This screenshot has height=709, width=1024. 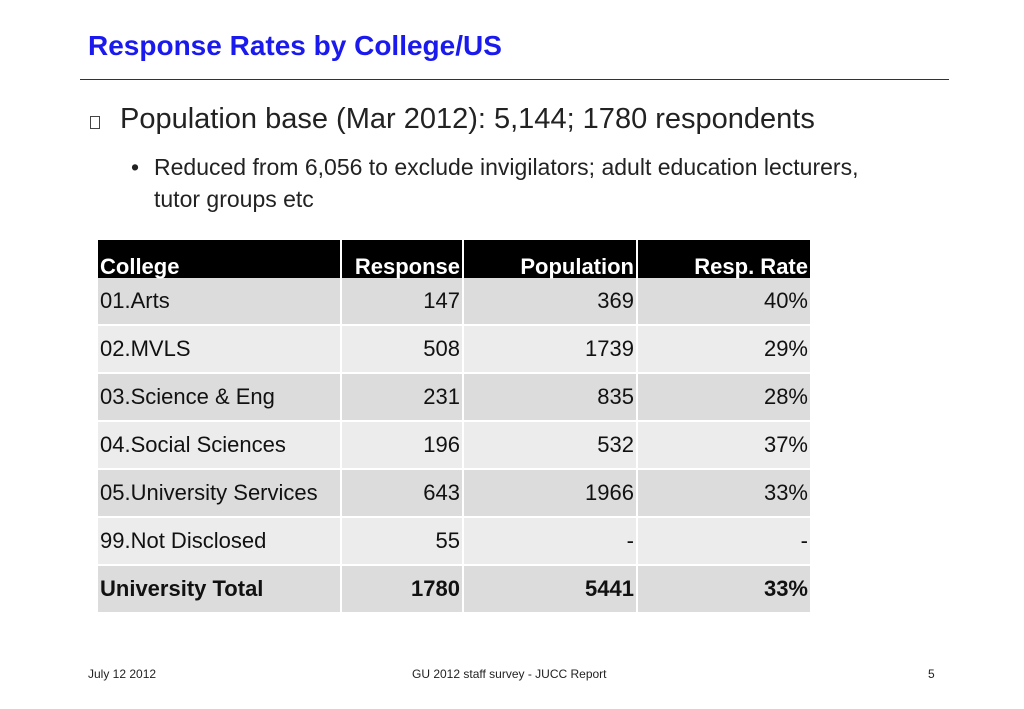 I want to click on table-row: 05.University Services 643 1966 33%, so click(x=454, y=493).